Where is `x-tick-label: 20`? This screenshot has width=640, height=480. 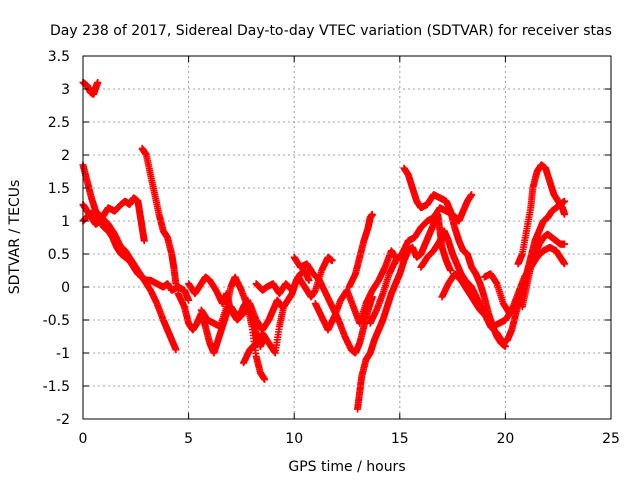
x-tick-label: 20 is located at coordinates (505, 439).